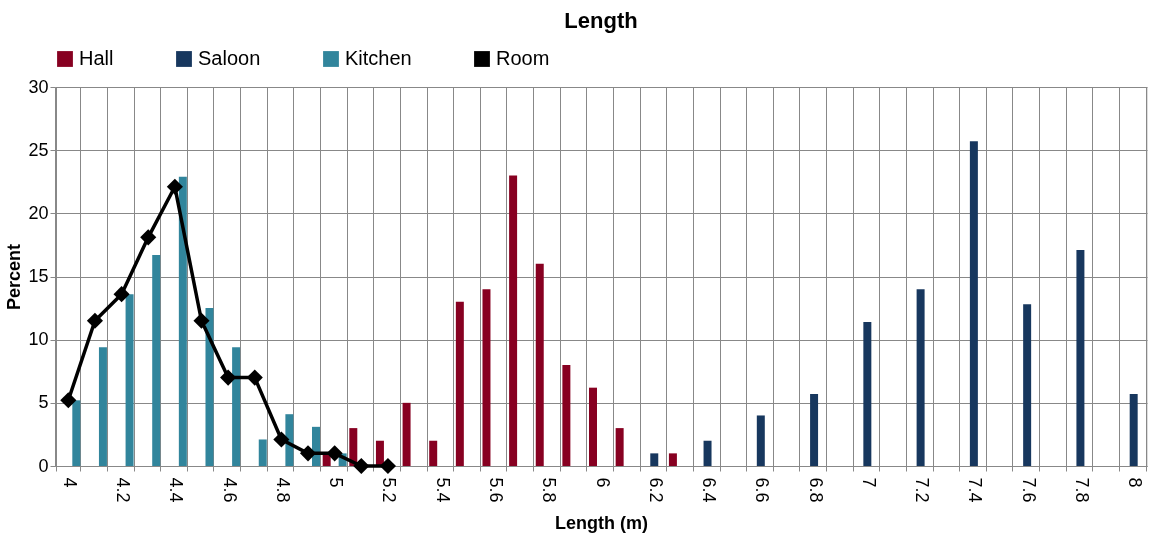 Image resolution: width=1157 pixels, height=538 pixels. What do you see at coordinates (549, 490) in the screenshot?
I see `x-tick-label: 5.8` at bounding box center [549, 490].